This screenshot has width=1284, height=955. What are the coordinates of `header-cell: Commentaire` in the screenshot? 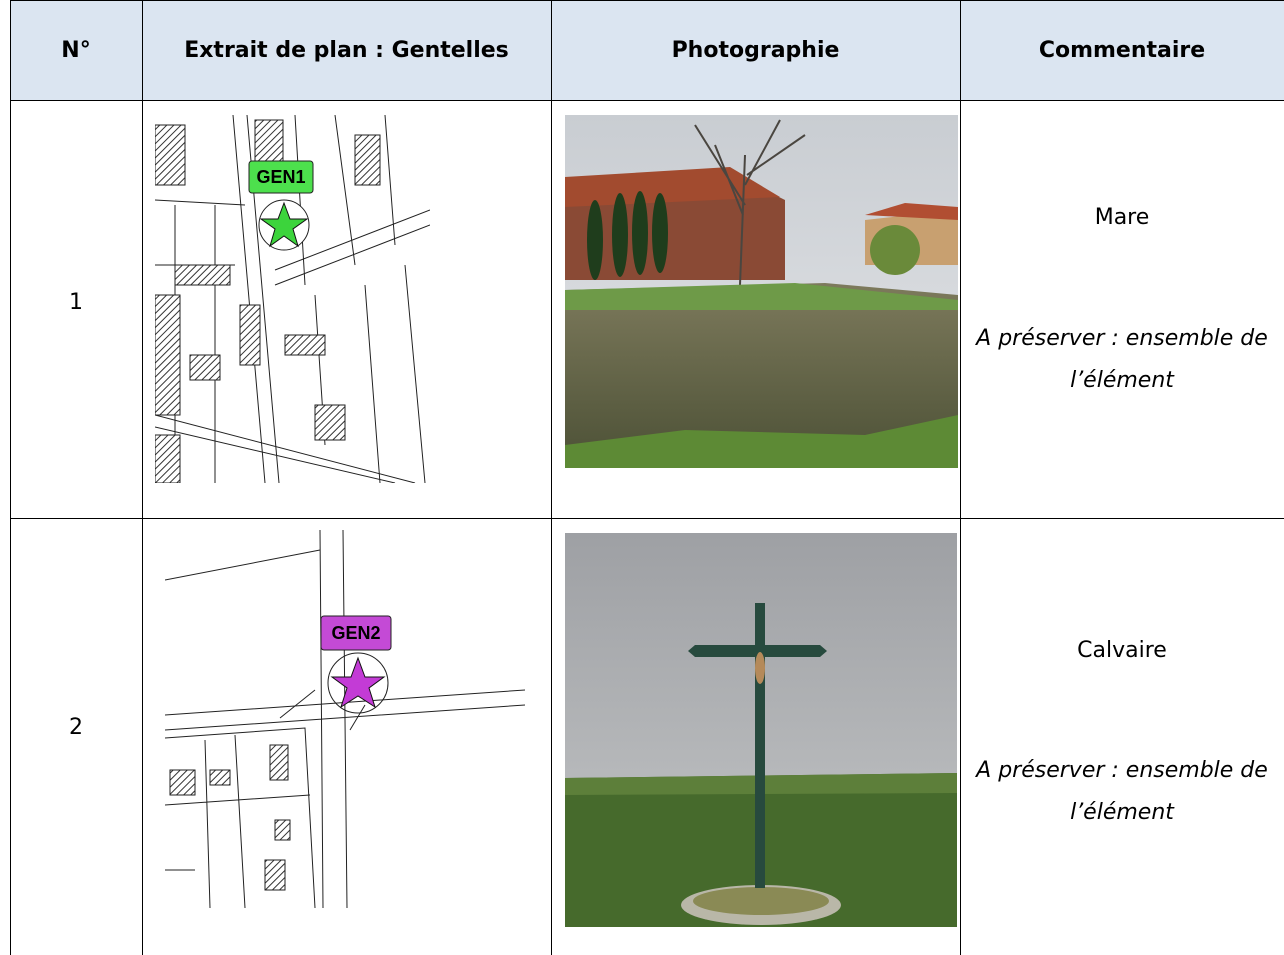 It's located at (1122, 50).